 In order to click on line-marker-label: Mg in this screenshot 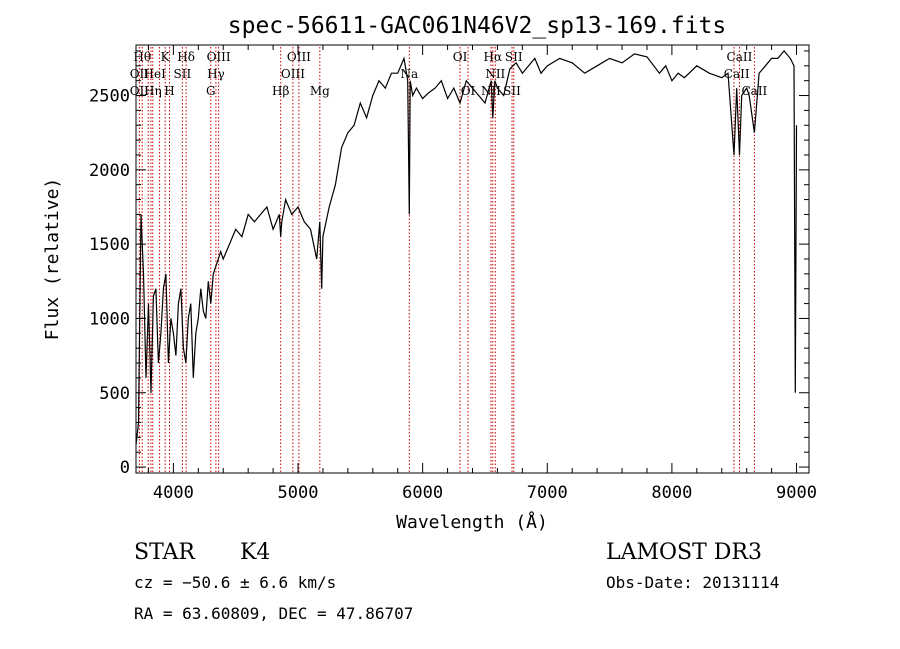, I will do `click(320, 91)`.